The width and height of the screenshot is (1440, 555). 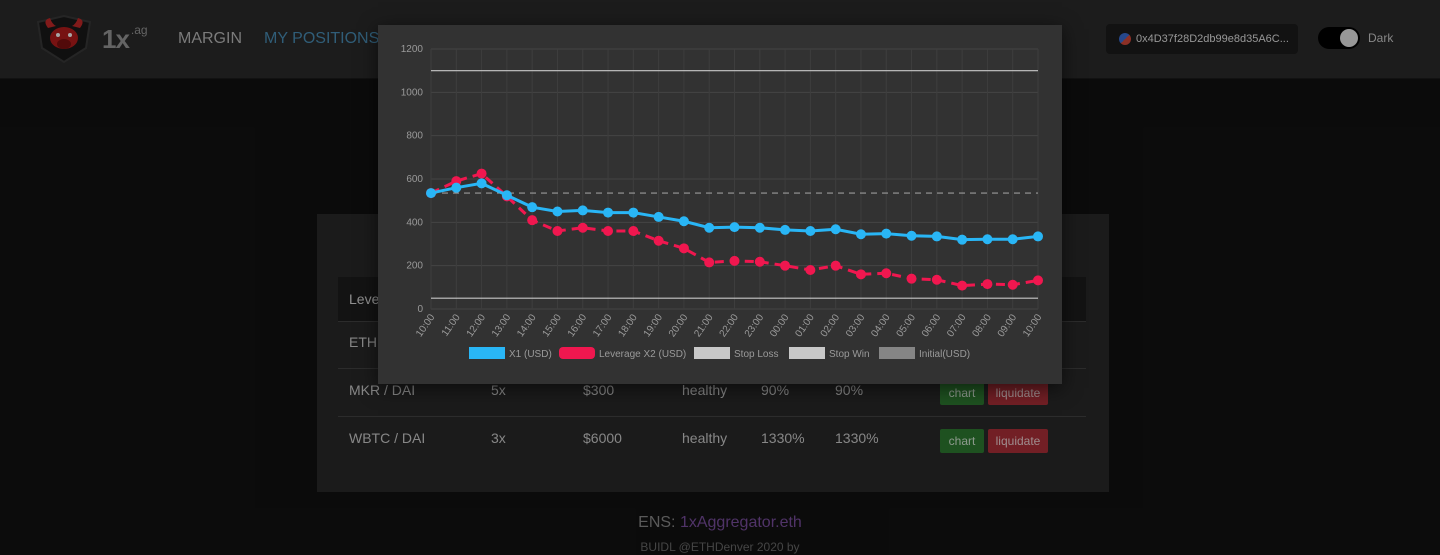 I want to click on legend-label: X1 (USD), so click(x=530, y=354).